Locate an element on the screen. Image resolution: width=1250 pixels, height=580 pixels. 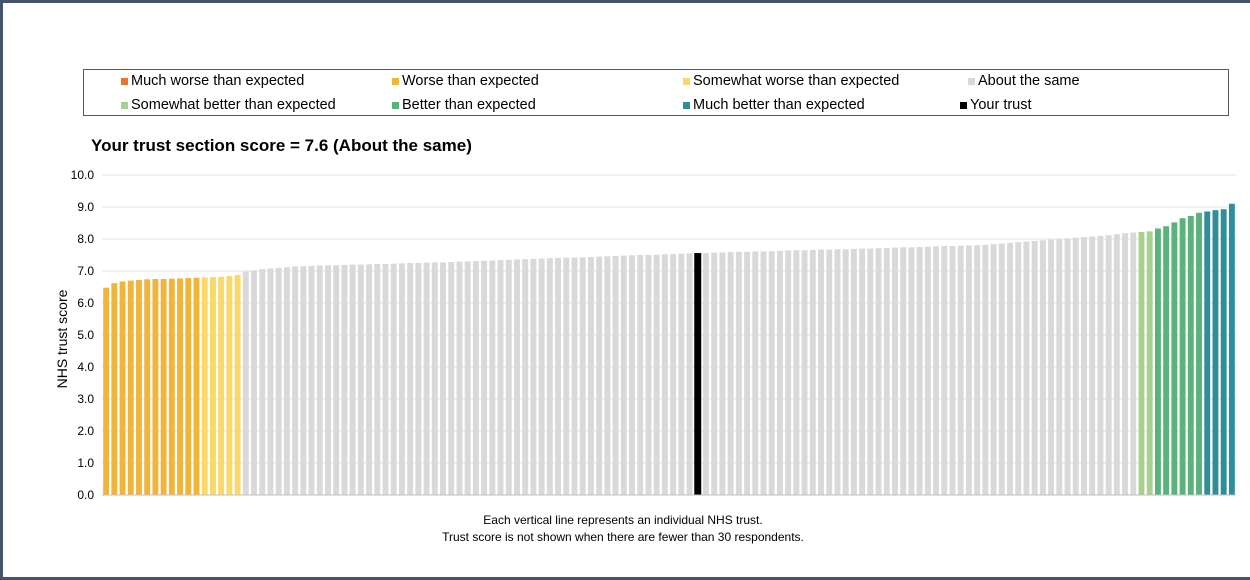
legend-item-much-worse: Much worse than expected is located at coordinates (212, 81).